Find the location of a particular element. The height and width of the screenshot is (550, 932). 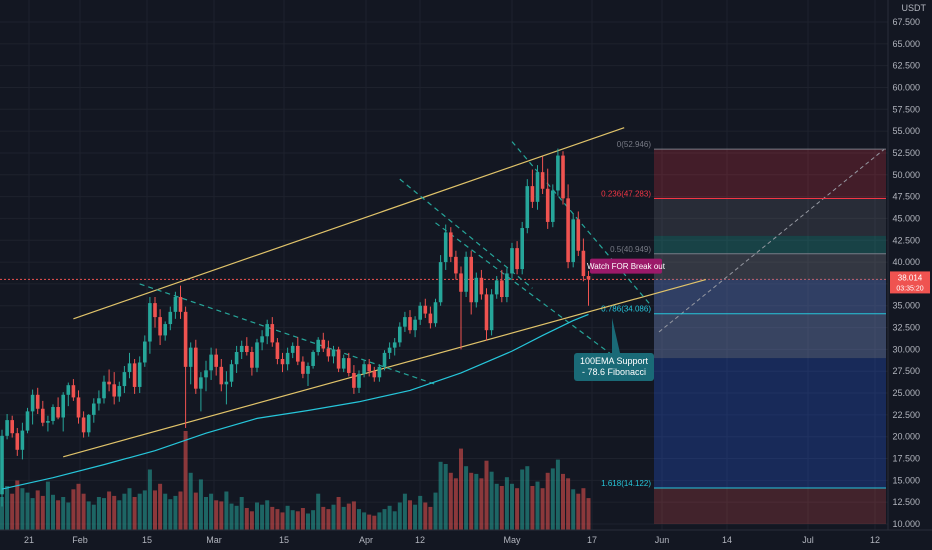

long-zone-box is located at coordinates (770, 423).